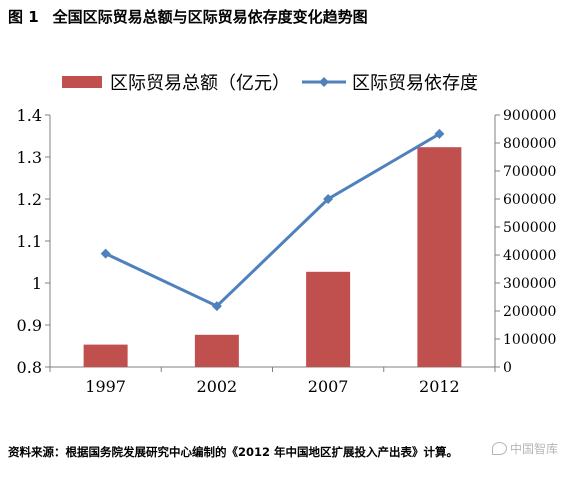 Image resolution: width=574 pixels, height=478 pixels. What do you see at coordinates (529, 144) in the screenshot?
I see `right-tick-label: 800000` at bounding box center [529, 144].